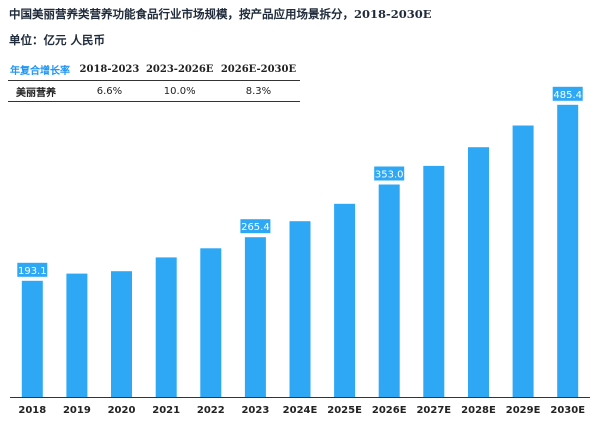  What do you see at coordinates (32, 338) in the screenshot?
I see `bar-2018` at bounding box center [32, 338].